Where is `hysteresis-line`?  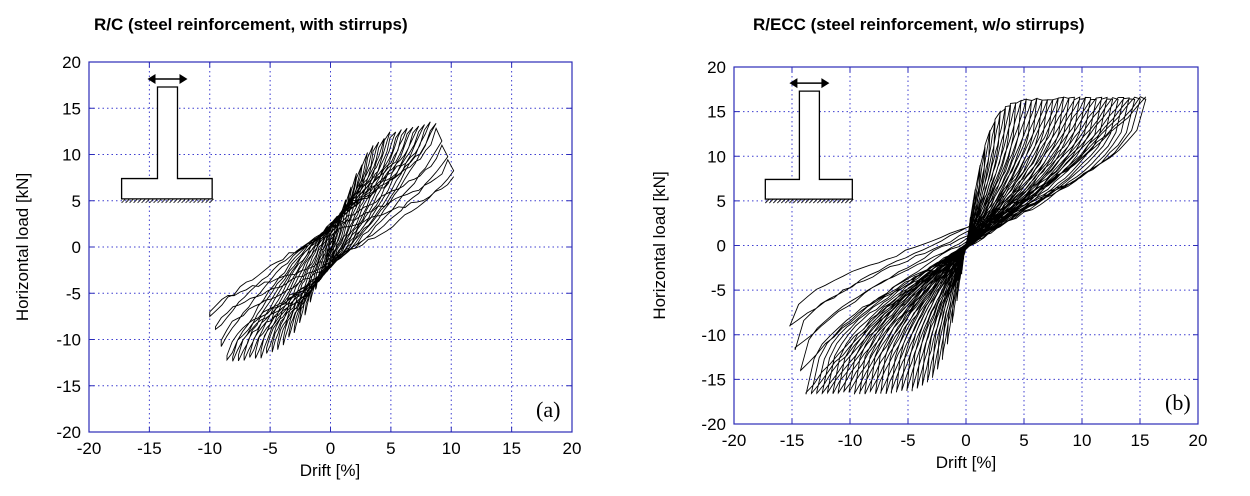
hysteresis-line is located at coordinates (332, 241).